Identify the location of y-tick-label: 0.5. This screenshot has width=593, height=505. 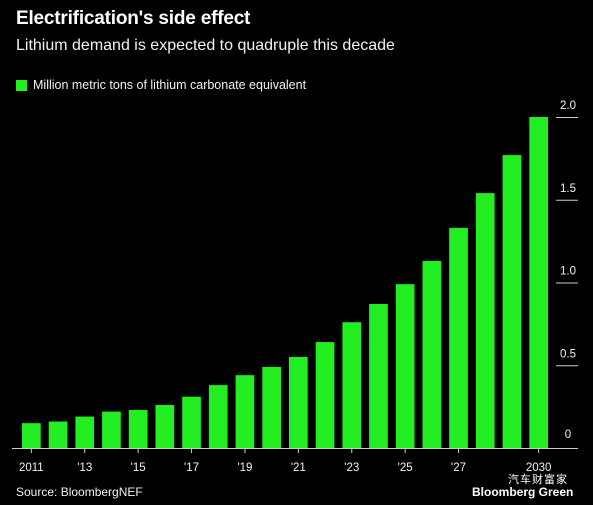
(568, 354).